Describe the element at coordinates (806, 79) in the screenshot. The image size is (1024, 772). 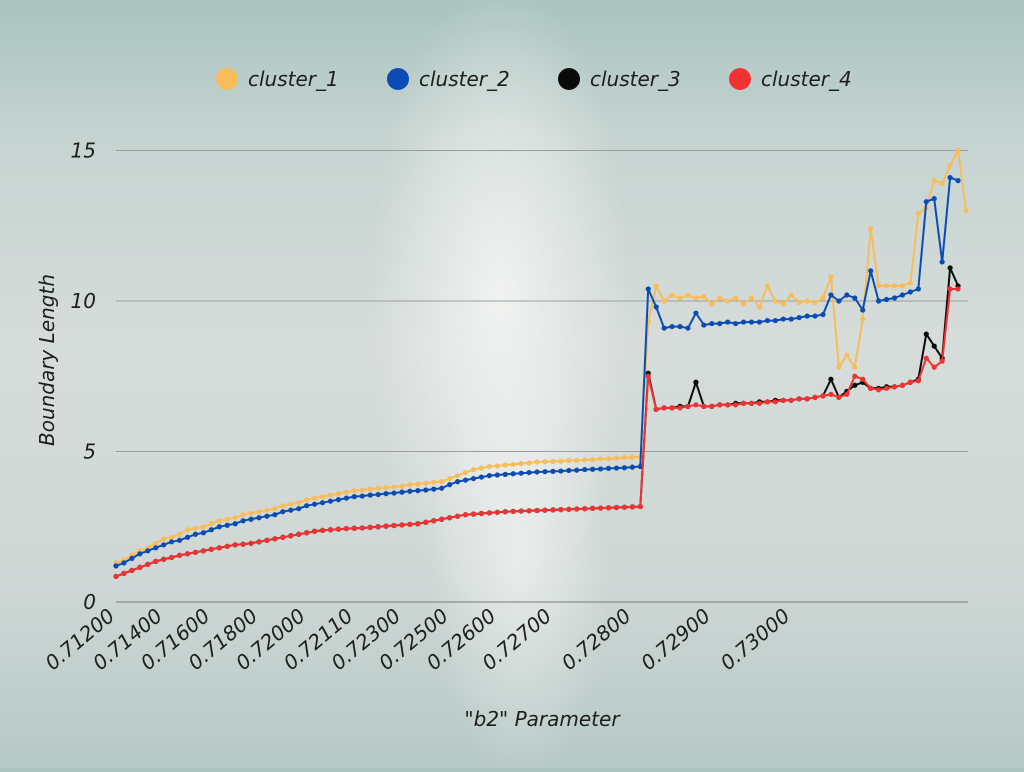
I see `legend-label: cluster_4` at that location.